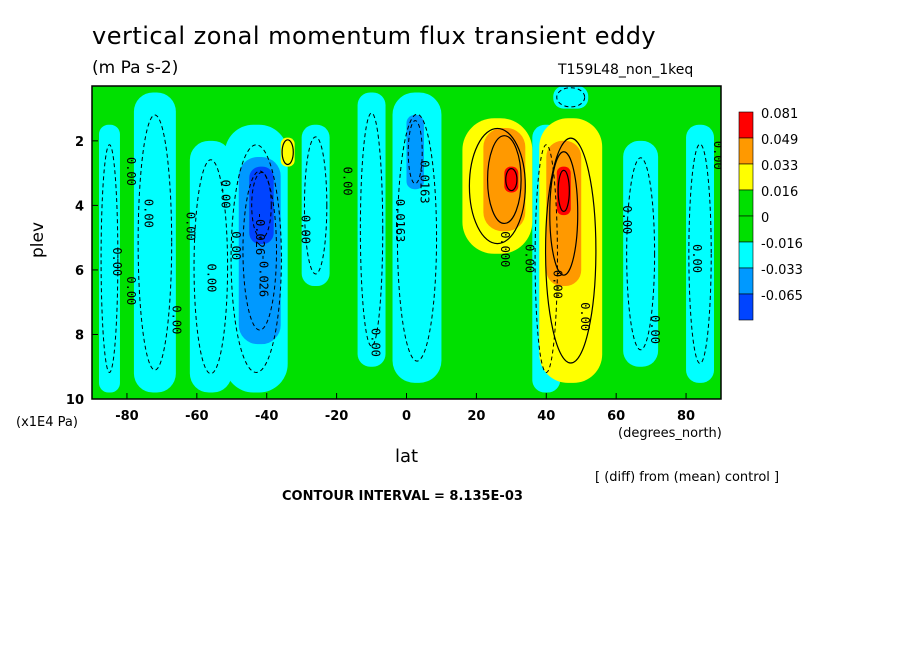  I want to click on legend-label: -0.065, so click(782, 296).